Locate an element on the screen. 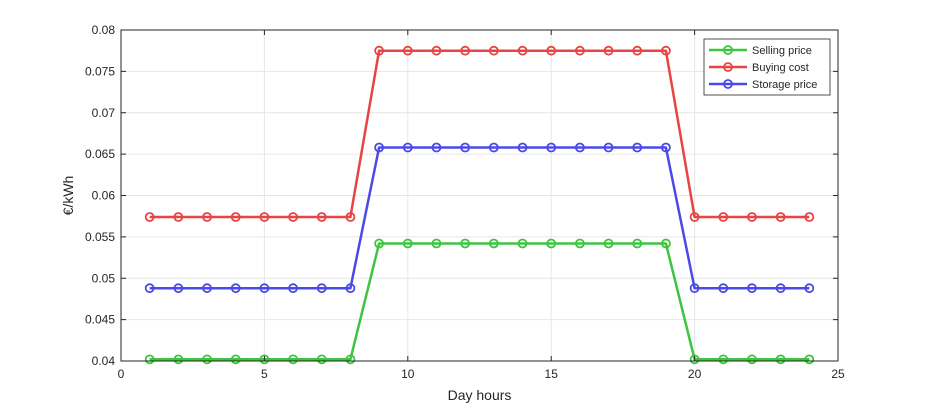 This screenshot has height=406, width=927. legend-marker-storage-price is located at coordinates (728, 84).